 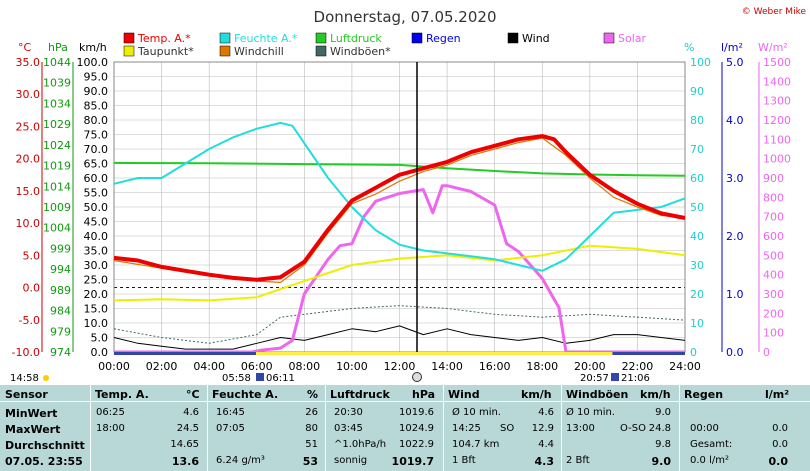 What do you see at coordinates (96, 280) in the screenshot?
I see `kmh-tick: 25.0` at bounding box center [96, 280].